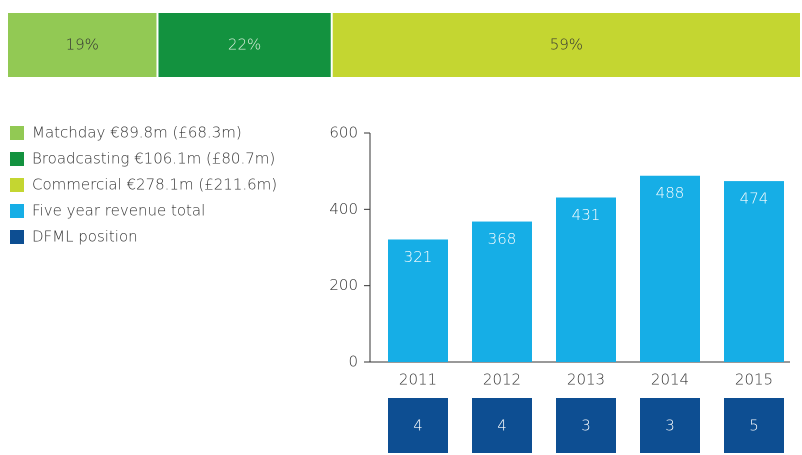  Describe the element at coordinates (586, 380) in the screenshot. I see `x-tick-label: 2013` at that location.